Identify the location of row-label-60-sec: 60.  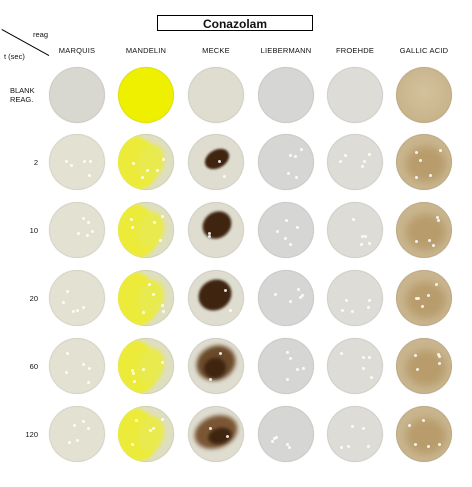
(33, 366).